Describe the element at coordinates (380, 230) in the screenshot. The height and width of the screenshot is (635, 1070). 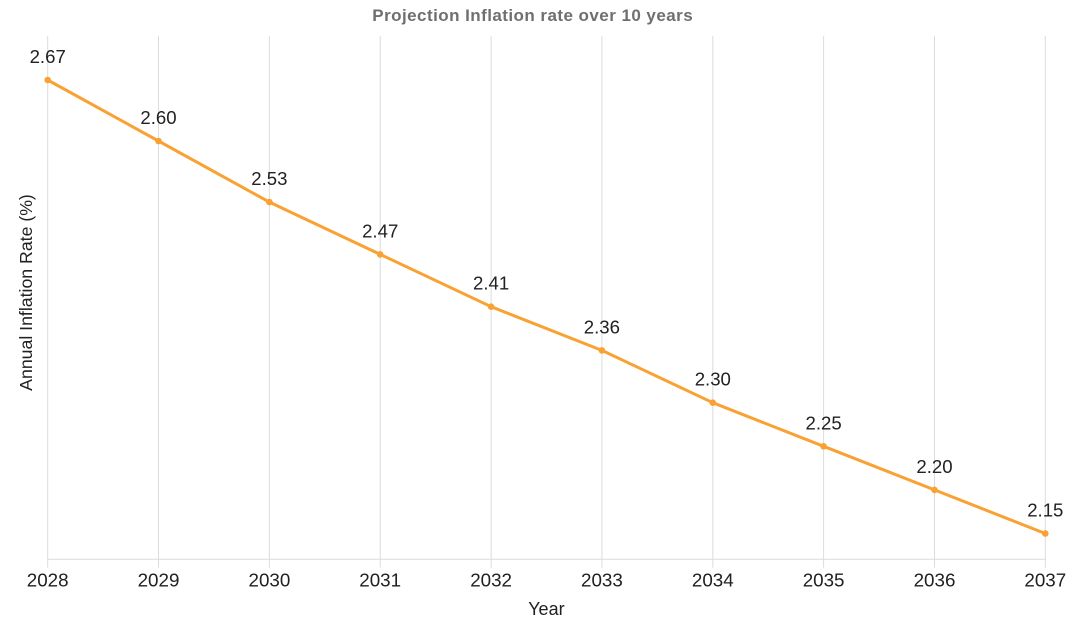
I see `svg-text: 2.47` at that location.